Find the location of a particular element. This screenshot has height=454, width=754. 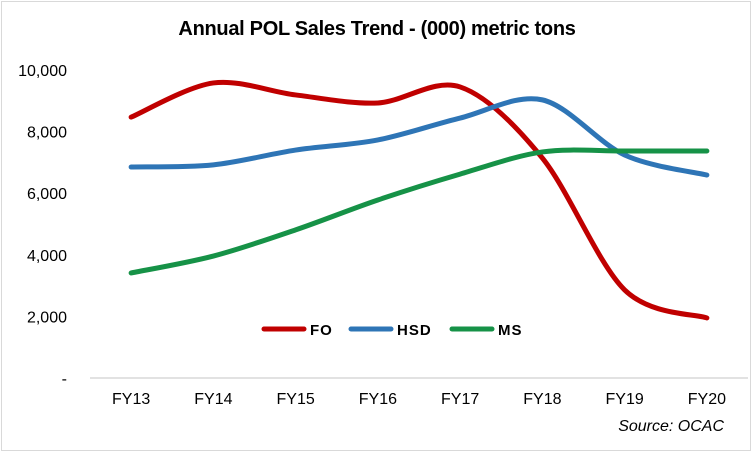

legend: FO HSD MS is located at coordinates (392, 330).